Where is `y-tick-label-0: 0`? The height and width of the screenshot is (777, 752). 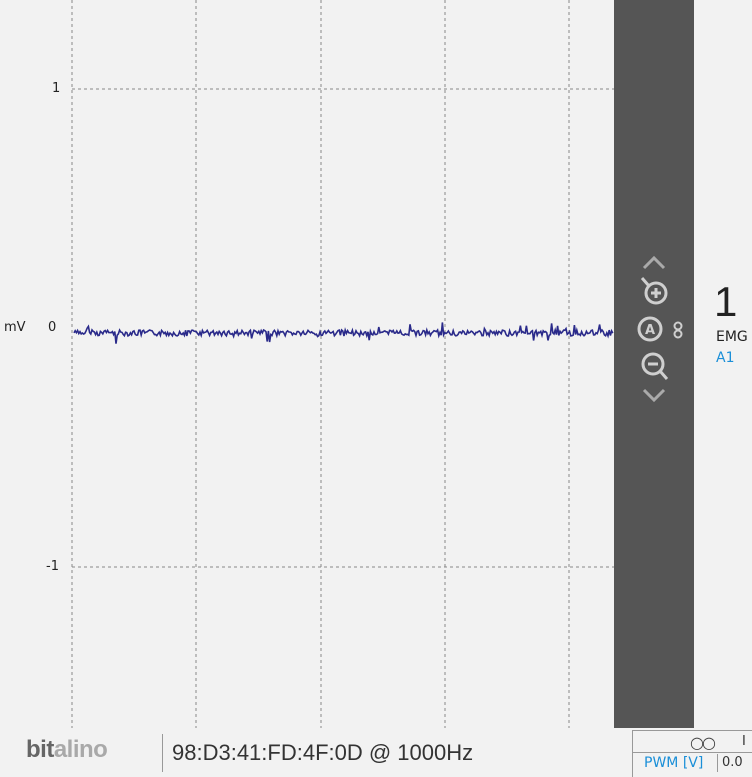
y-tick-label-0: 0 is located at coordinates (52, 327).